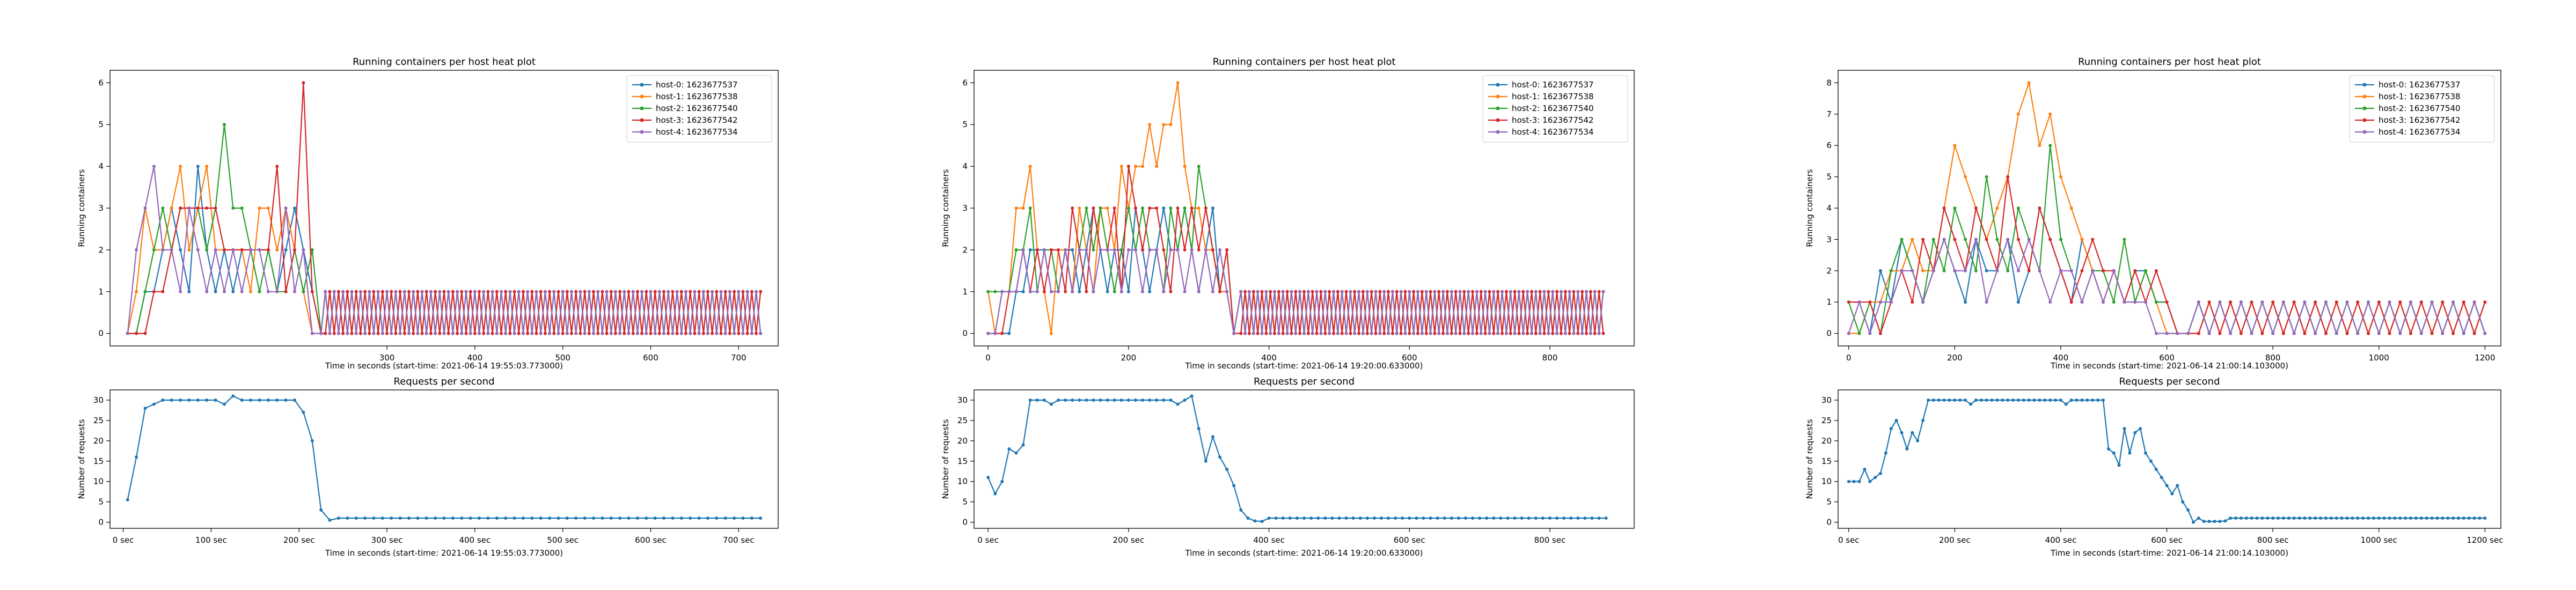 The width and height of the screenshot is (2576, 590). What do you see at coordinates (2420, 120) in the screenshot?
I see `legend-label: host-3: 1623677542` at bounding box center [2420, 120].